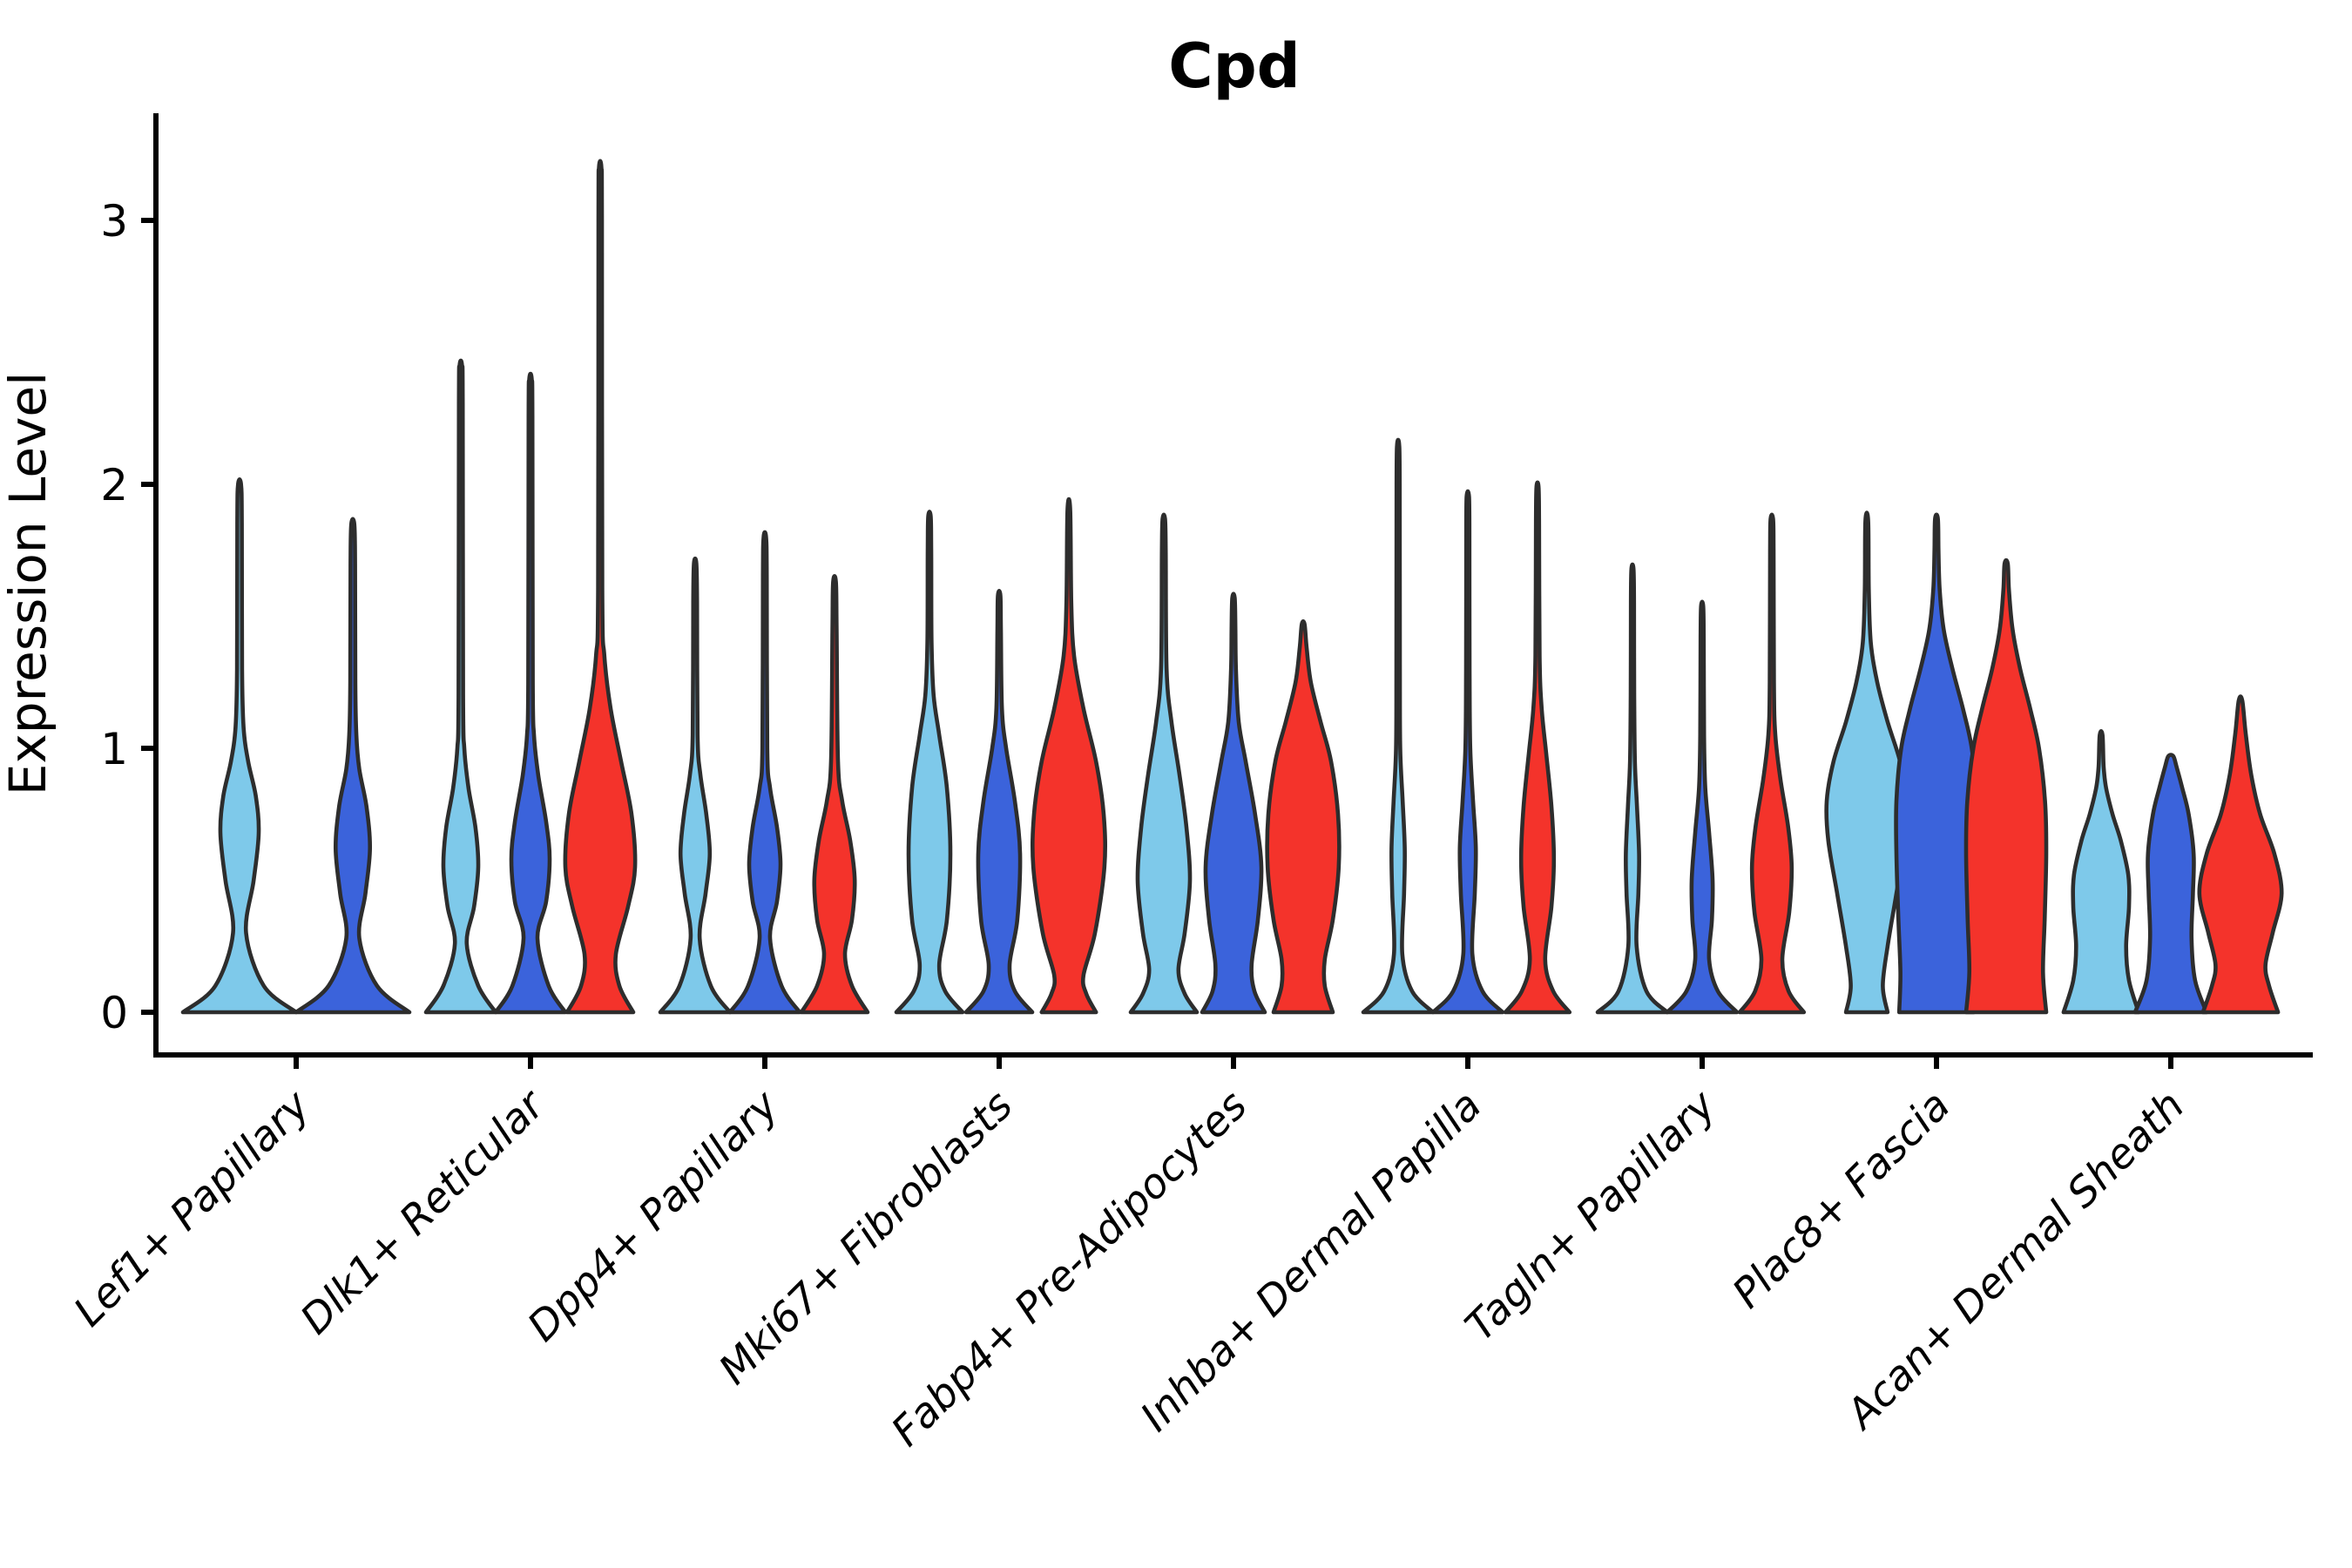  I want to click on violin-lef1-royal_blue, so click(353, 766).